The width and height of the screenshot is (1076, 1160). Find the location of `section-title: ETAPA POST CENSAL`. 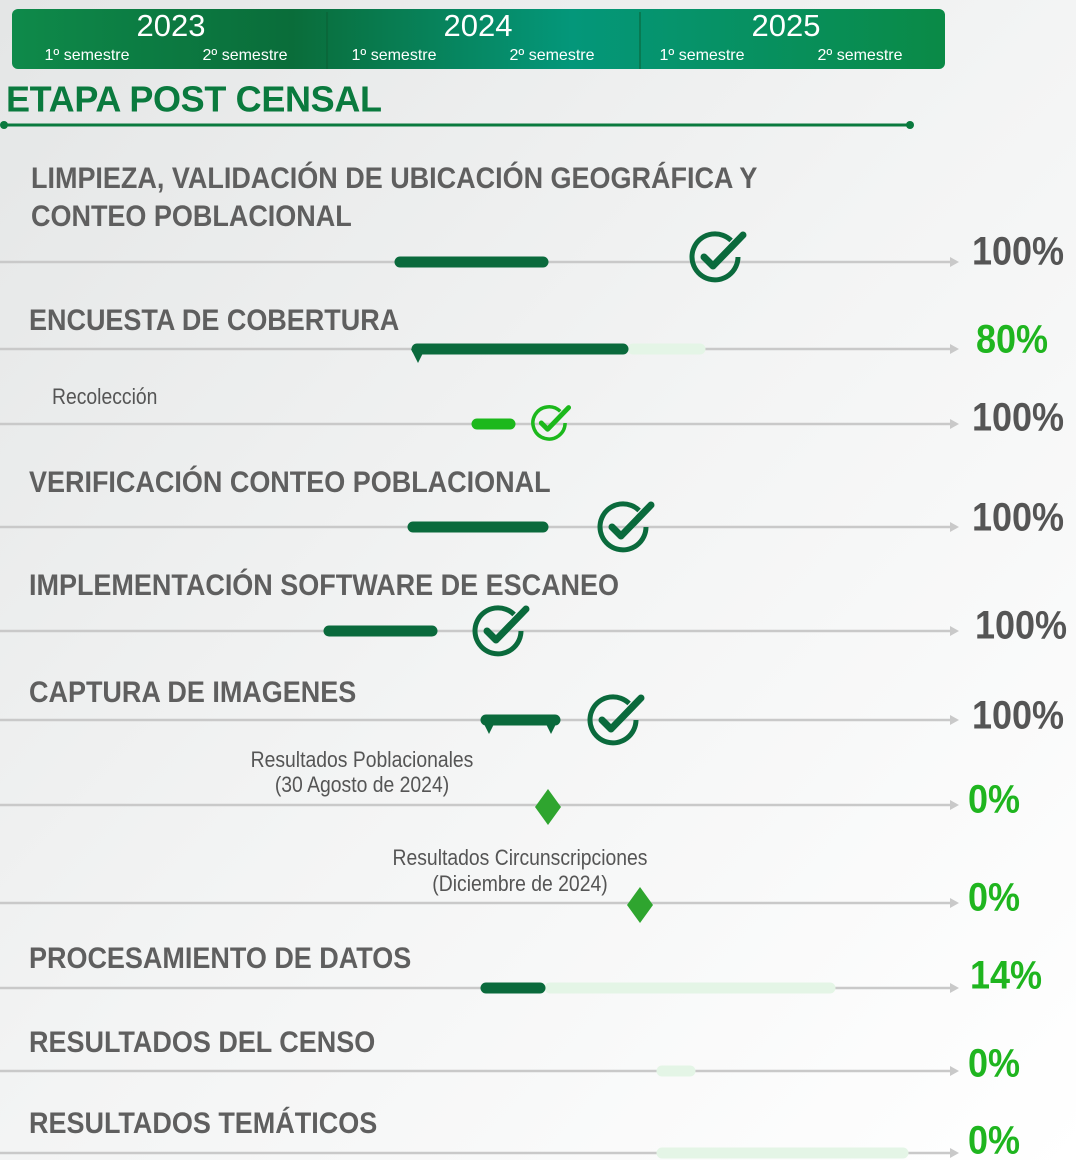

section-title: ETAPA POST CENSAL is located at coordinates (194, 99).